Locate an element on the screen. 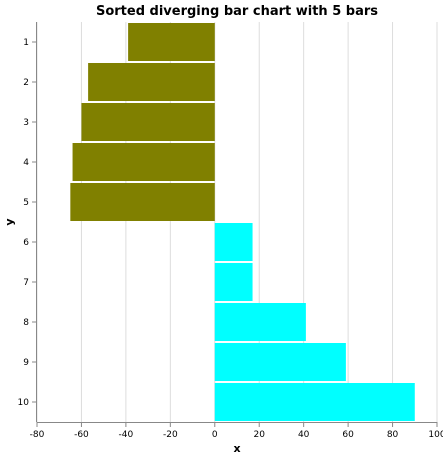  x-tick-label-20: 20 is located at coordinates (259, 435).